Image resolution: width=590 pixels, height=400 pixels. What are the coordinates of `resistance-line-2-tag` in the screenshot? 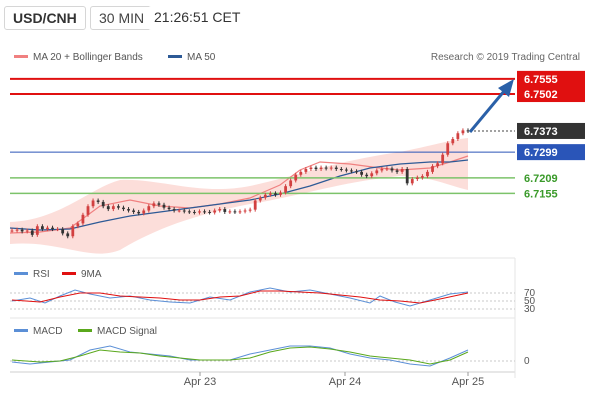 It's located at (551, 94).